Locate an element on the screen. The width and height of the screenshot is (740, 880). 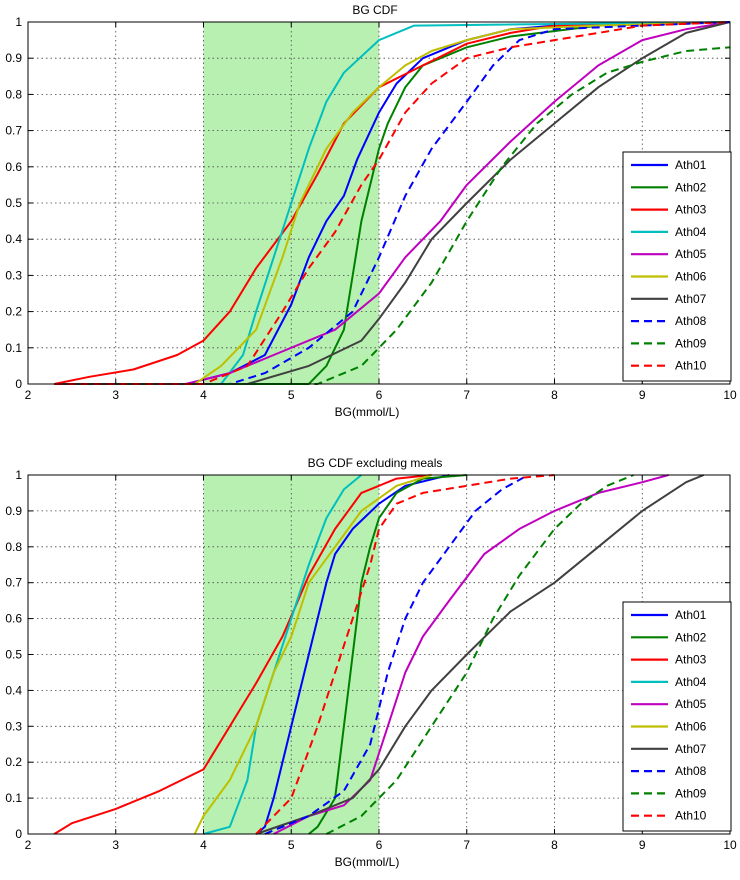
series-line-ath08 is located at coordinates (396, 654).